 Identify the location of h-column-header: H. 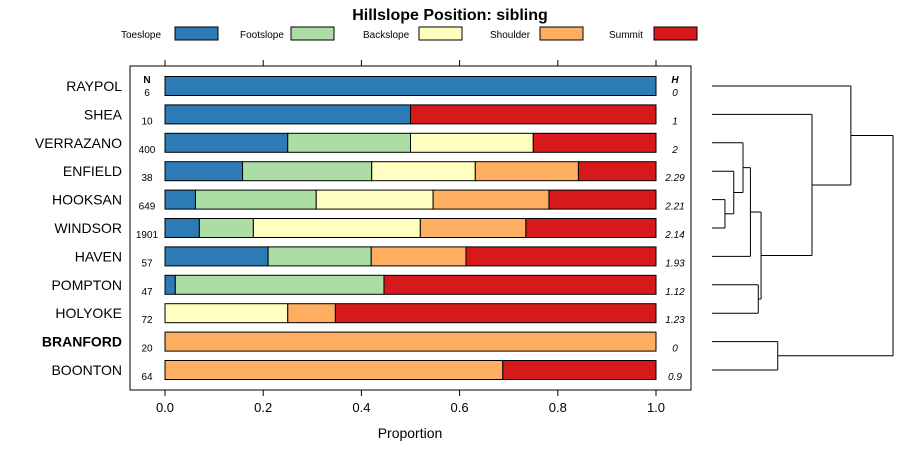
(675, 80).